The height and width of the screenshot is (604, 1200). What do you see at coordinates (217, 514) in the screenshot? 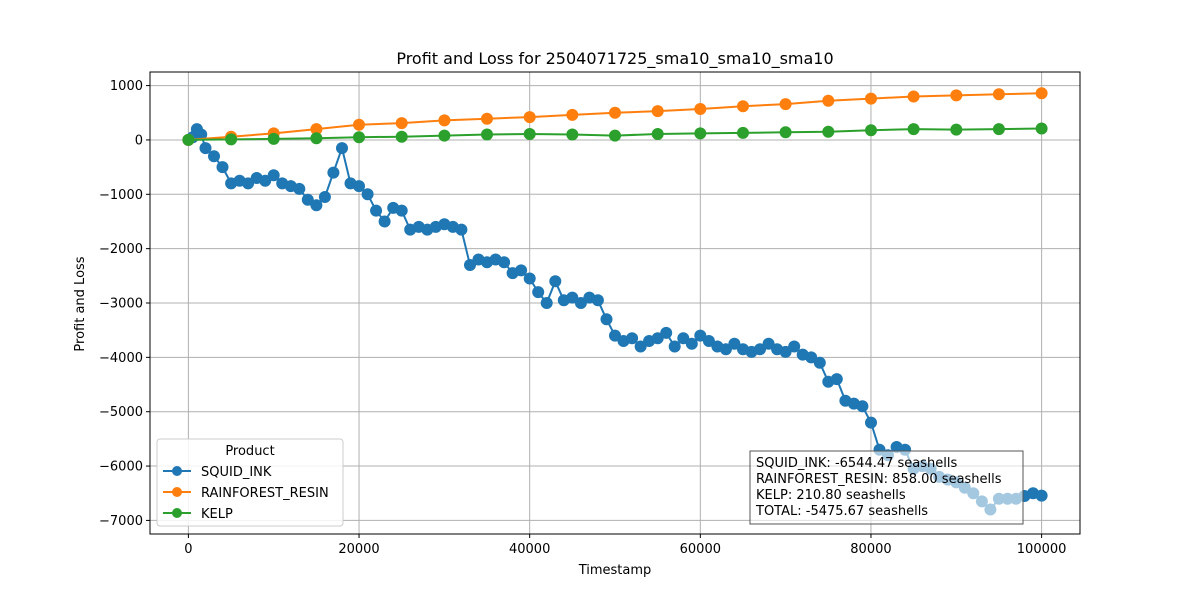
I see `legend-label-kelp: KELP` at bounding box center [217, 514].